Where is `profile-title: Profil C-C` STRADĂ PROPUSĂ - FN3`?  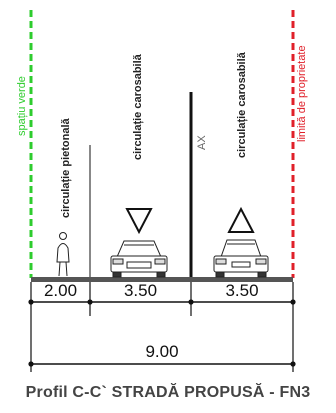 profile-title: Profil C-C` STRADĂ PROPUSĂ - FN3 is located at coordinates (168, 392).